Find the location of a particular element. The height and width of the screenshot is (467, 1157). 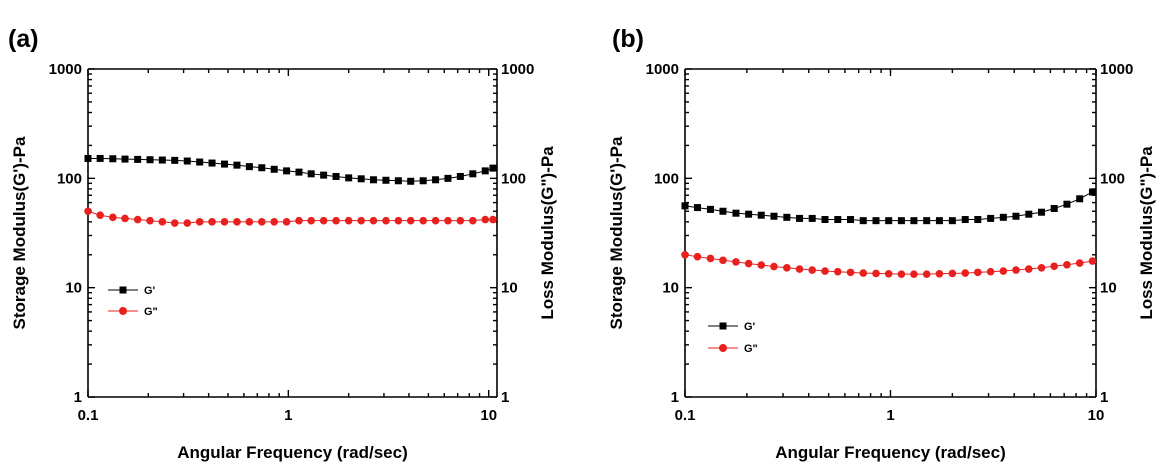

y-tick-label: 1000 is located at coordinates (65, 69).